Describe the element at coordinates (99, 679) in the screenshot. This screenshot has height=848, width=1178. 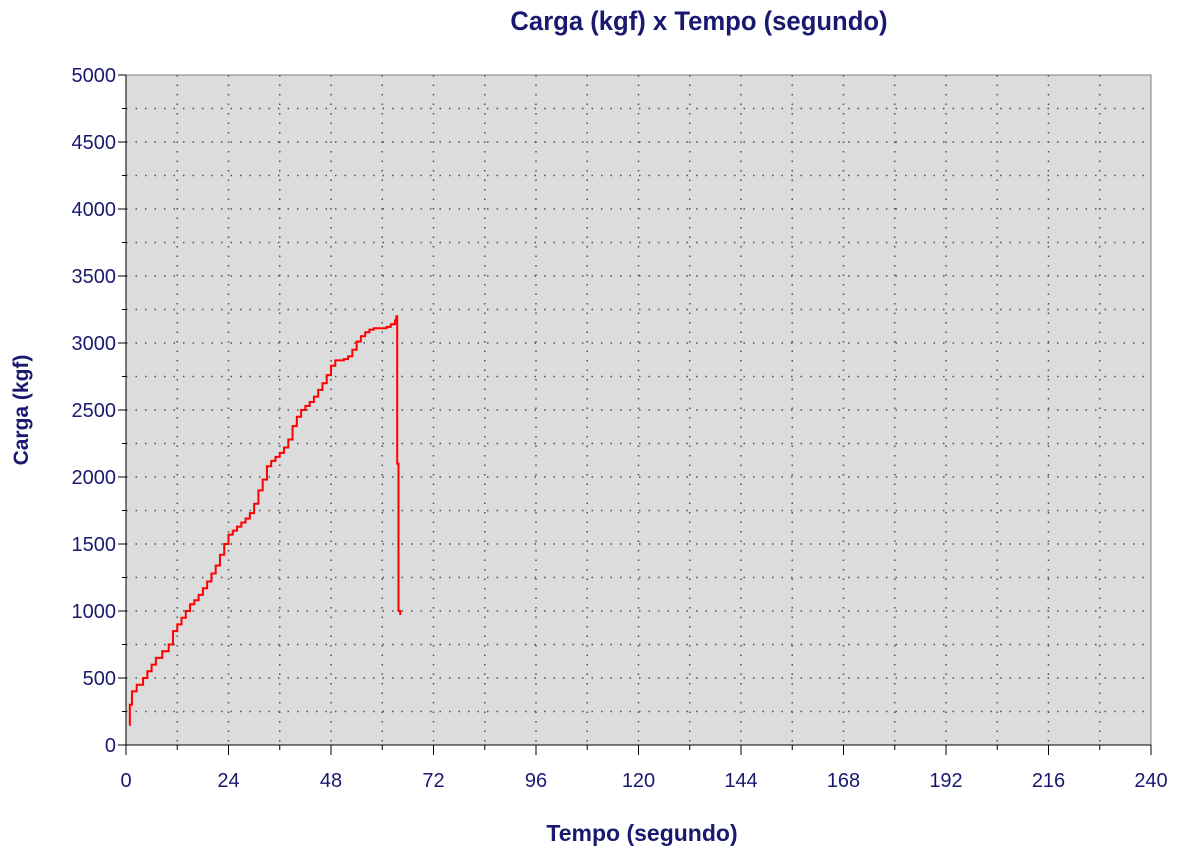
I see `y-tick-label: 500` at that location.